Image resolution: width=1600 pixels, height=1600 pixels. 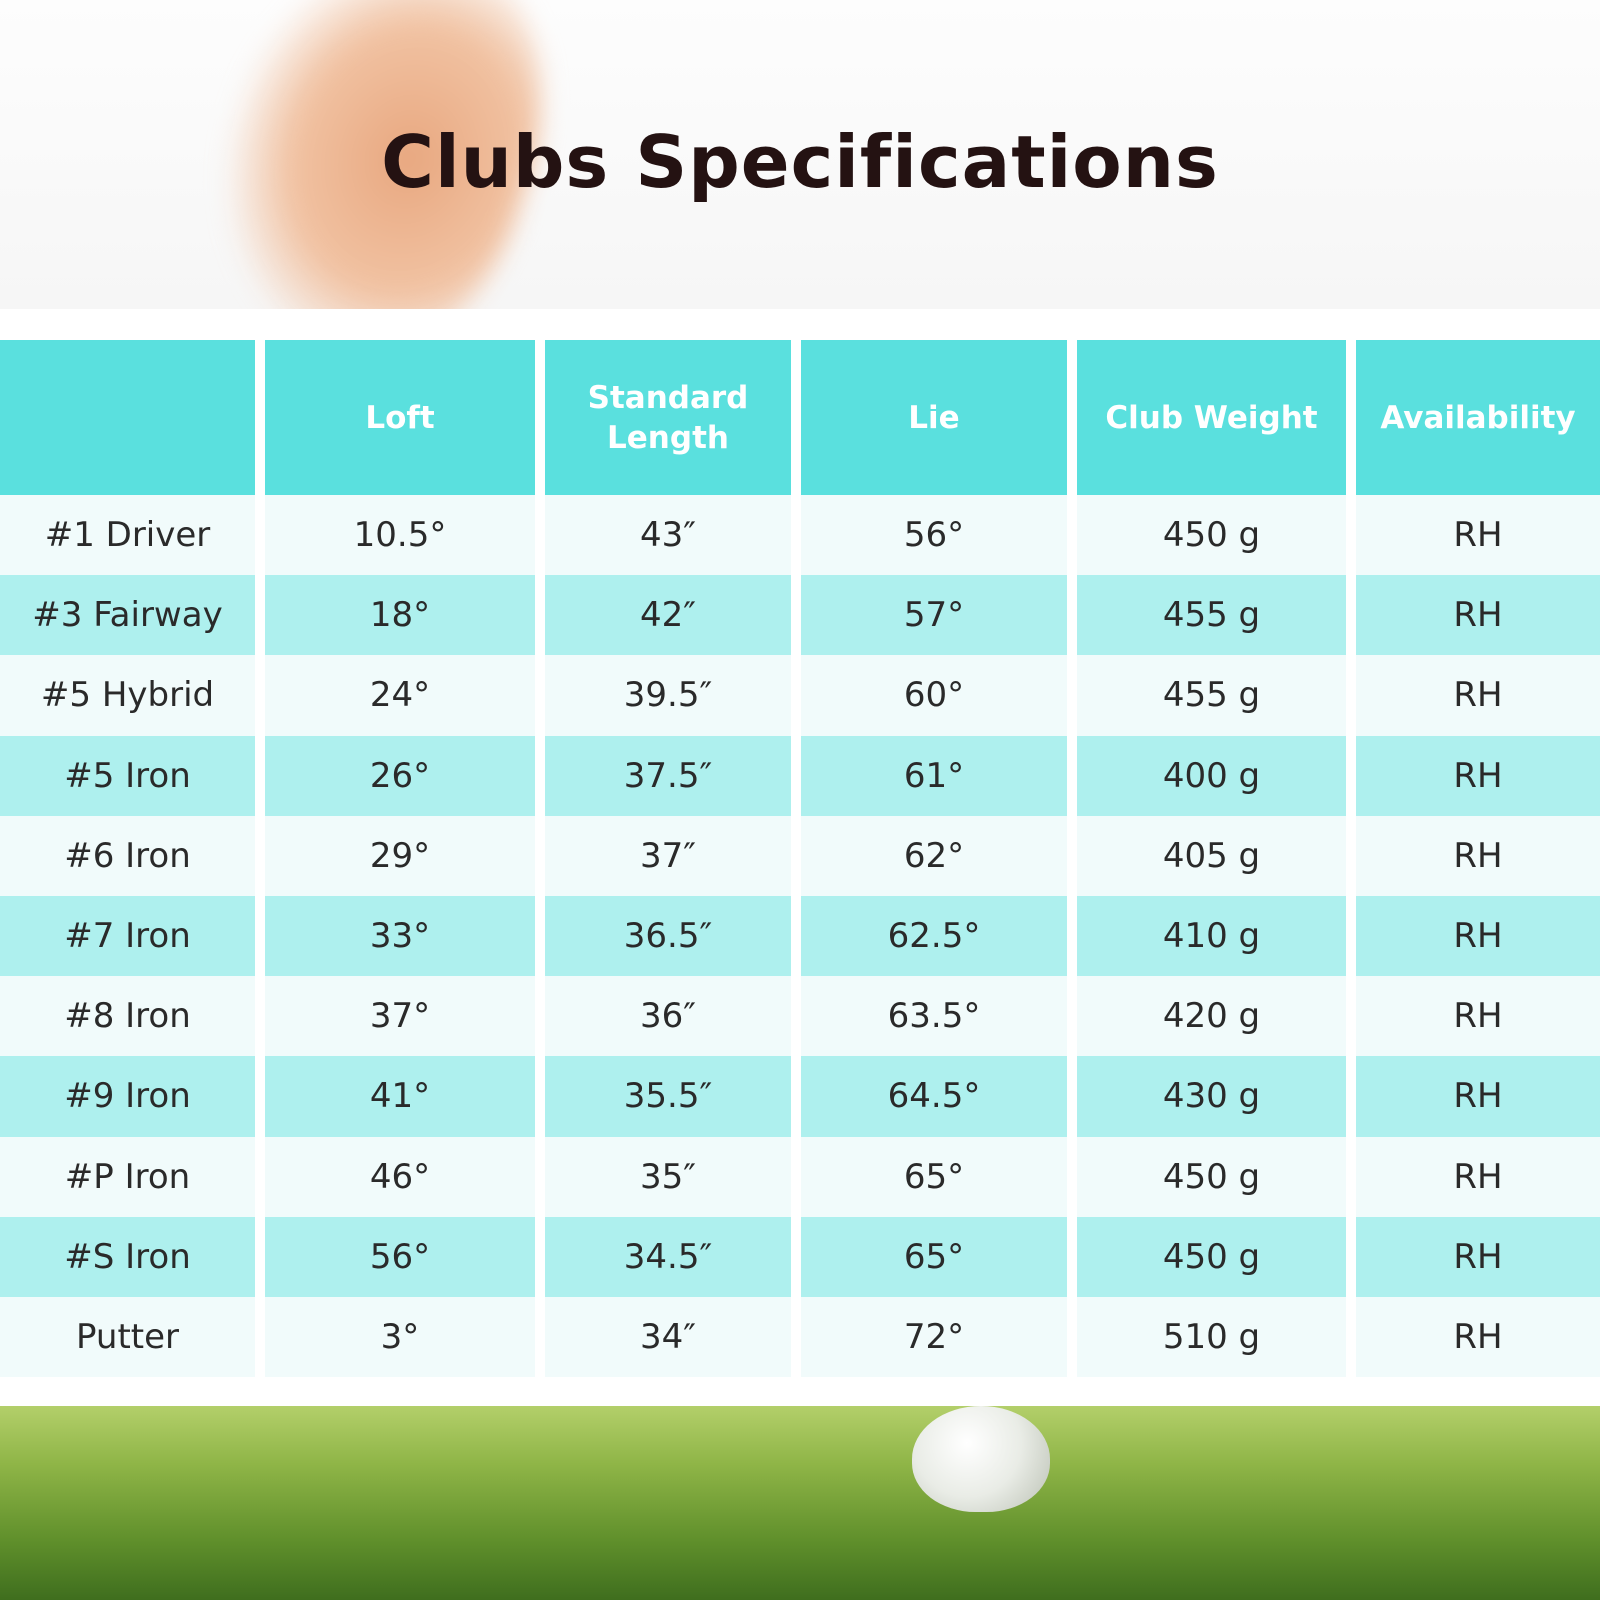 I want to click on table-cell: 420 g, so click(x=1211, y=1016).